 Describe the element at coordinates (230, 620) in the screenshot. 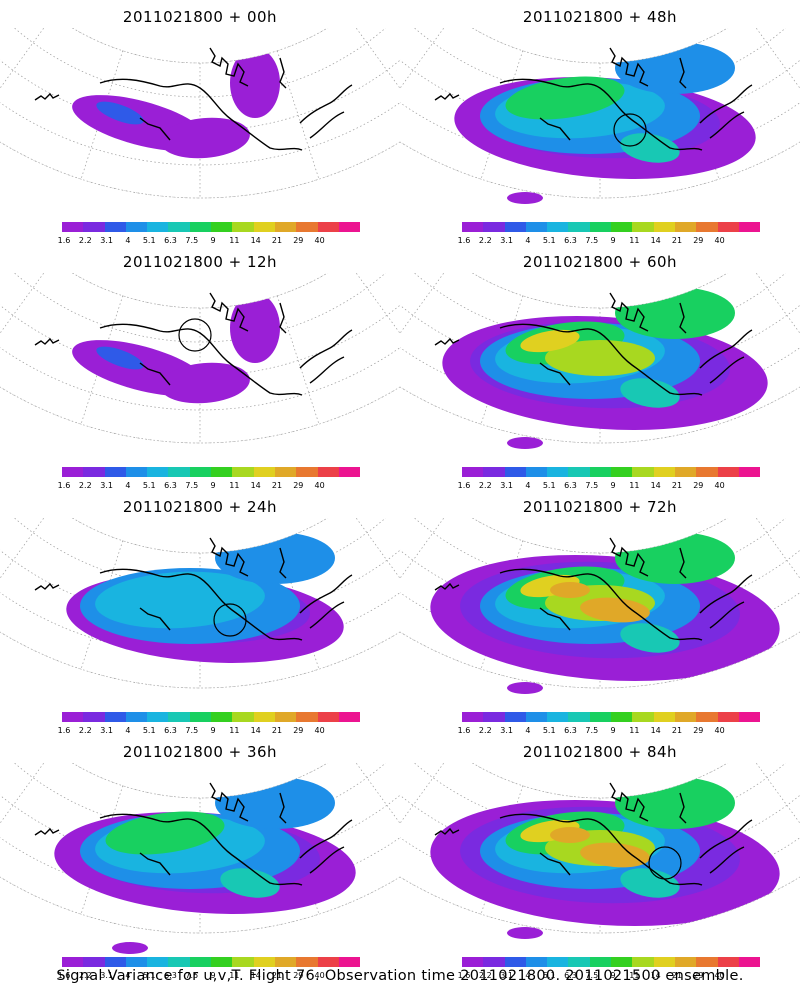

I see `observation-circle` at that location.